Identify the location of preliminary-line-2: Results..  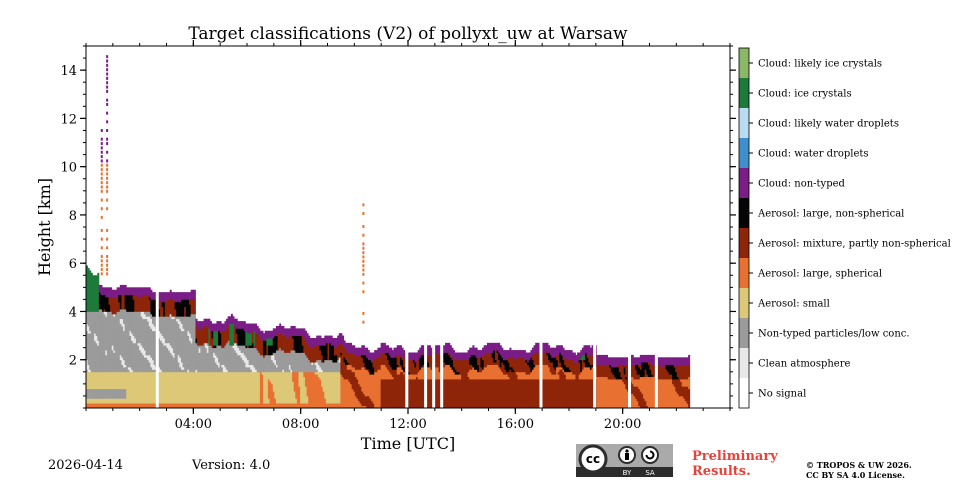
(721, 471).